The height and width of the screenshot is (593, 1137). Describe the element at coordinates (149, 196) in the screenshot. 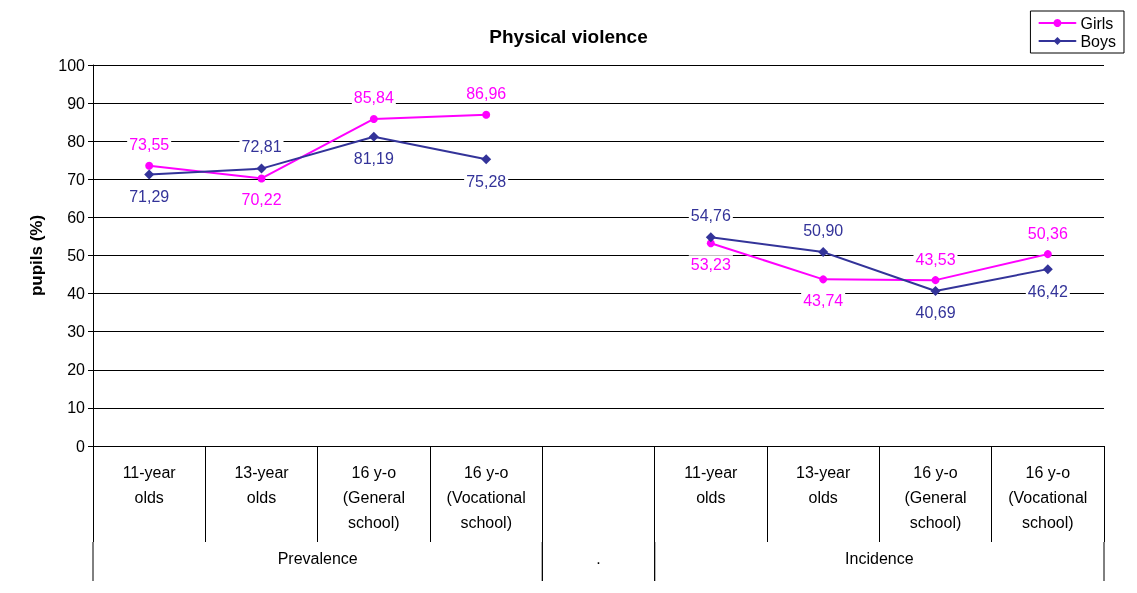

I see `data-label: 71,29` at that location.